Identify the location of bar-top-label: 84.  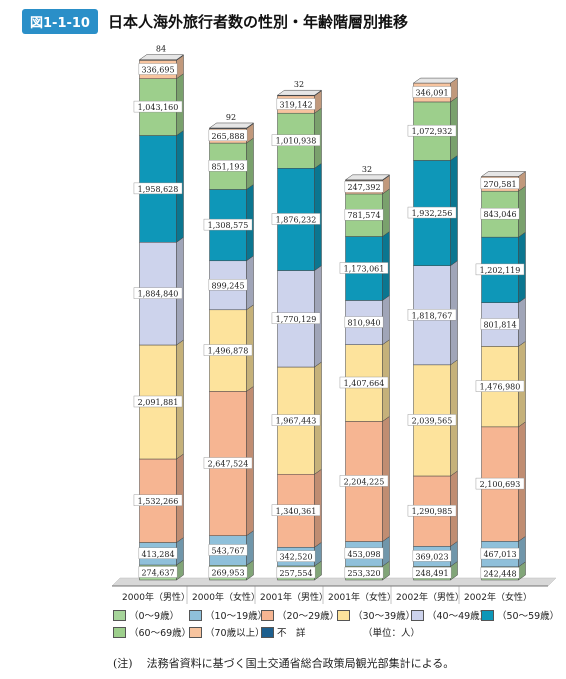
(161, 49).